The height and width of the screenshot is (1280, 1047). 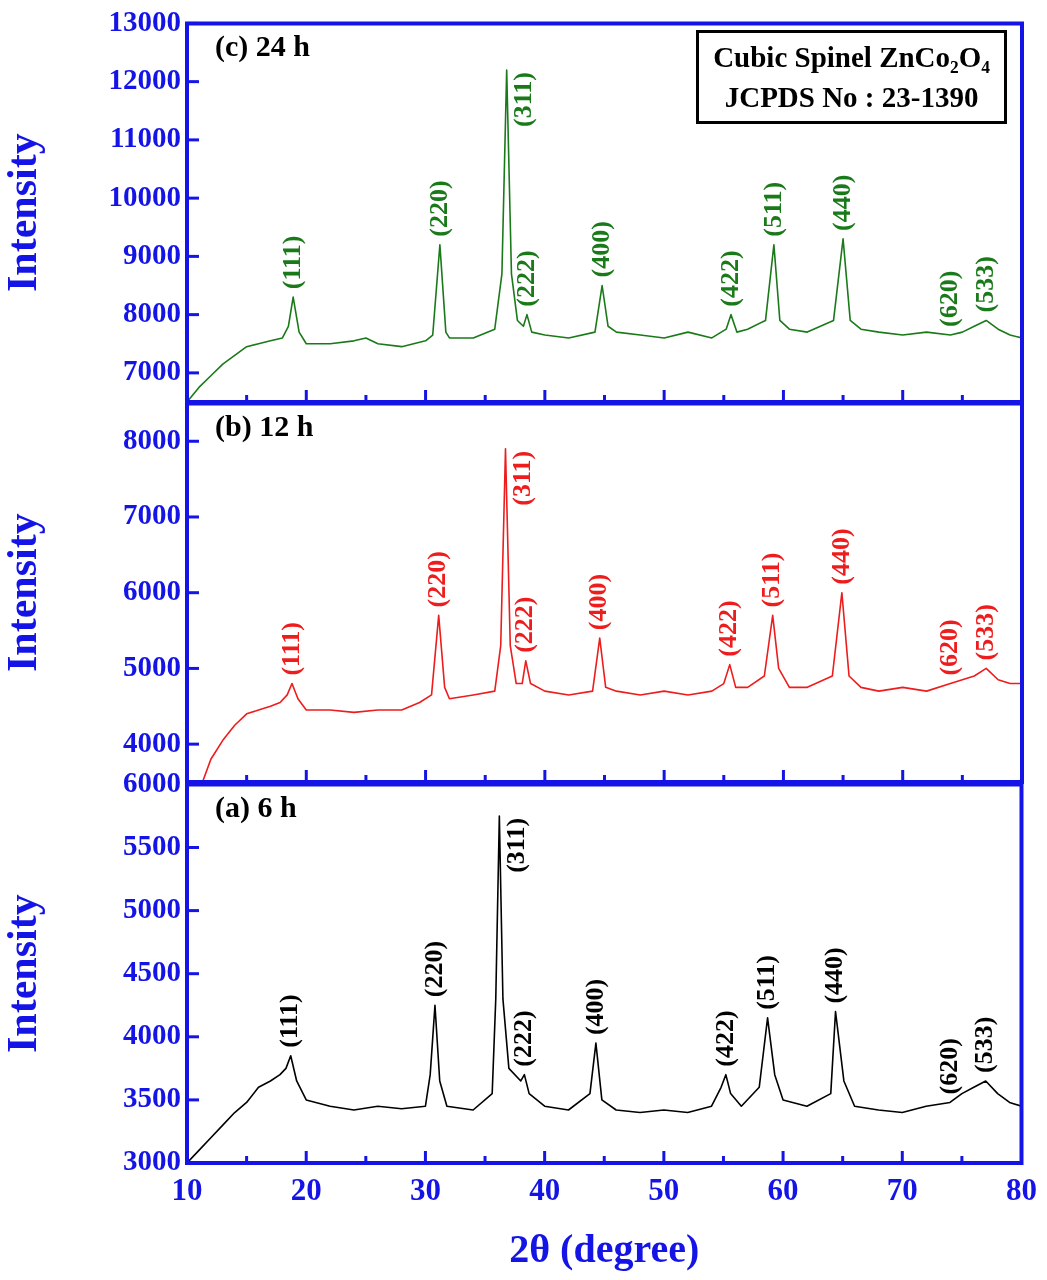 I want to click on x-tick-label: 40, so click(x=545, y=1189).